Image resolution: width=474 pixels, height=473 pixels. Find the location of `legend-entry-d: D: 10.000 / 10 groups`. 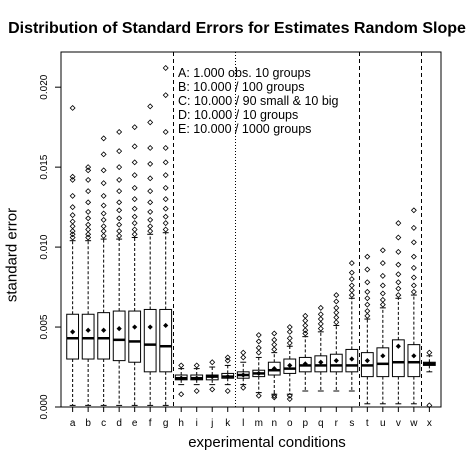

legend-entry-d: D: 10.000 / 10 groups is located at coordinates (238, 115).